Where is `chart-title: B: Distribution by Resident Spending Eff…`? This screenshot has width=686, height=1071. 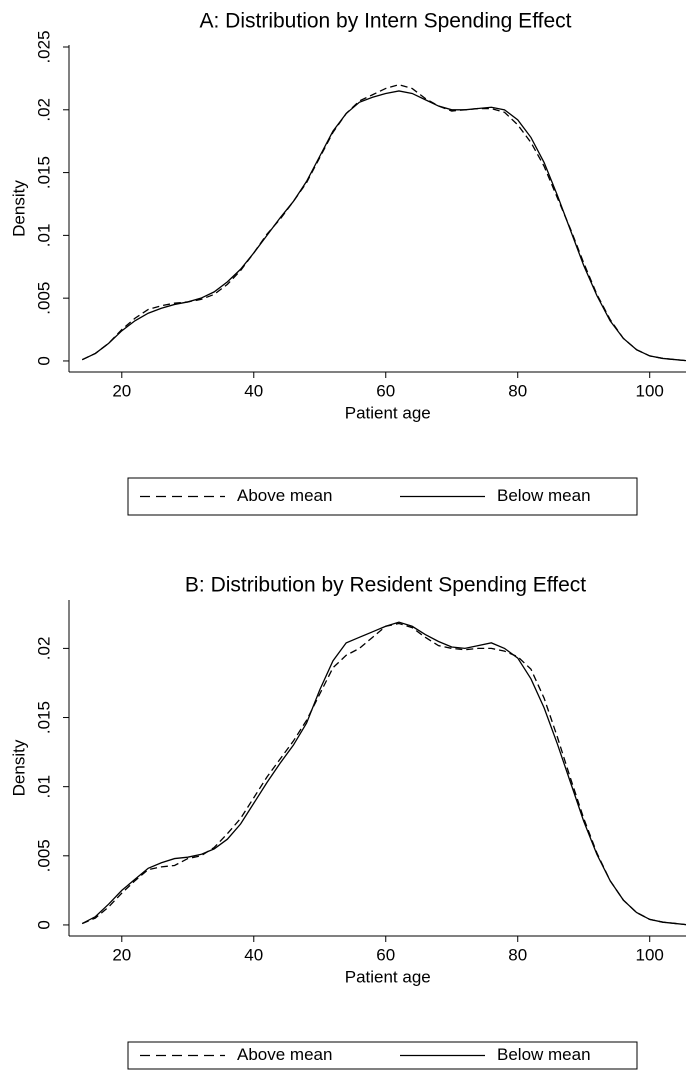 chart-title: B: Distribution by Resident Spending Eff… is located at coordinates (385, 585).